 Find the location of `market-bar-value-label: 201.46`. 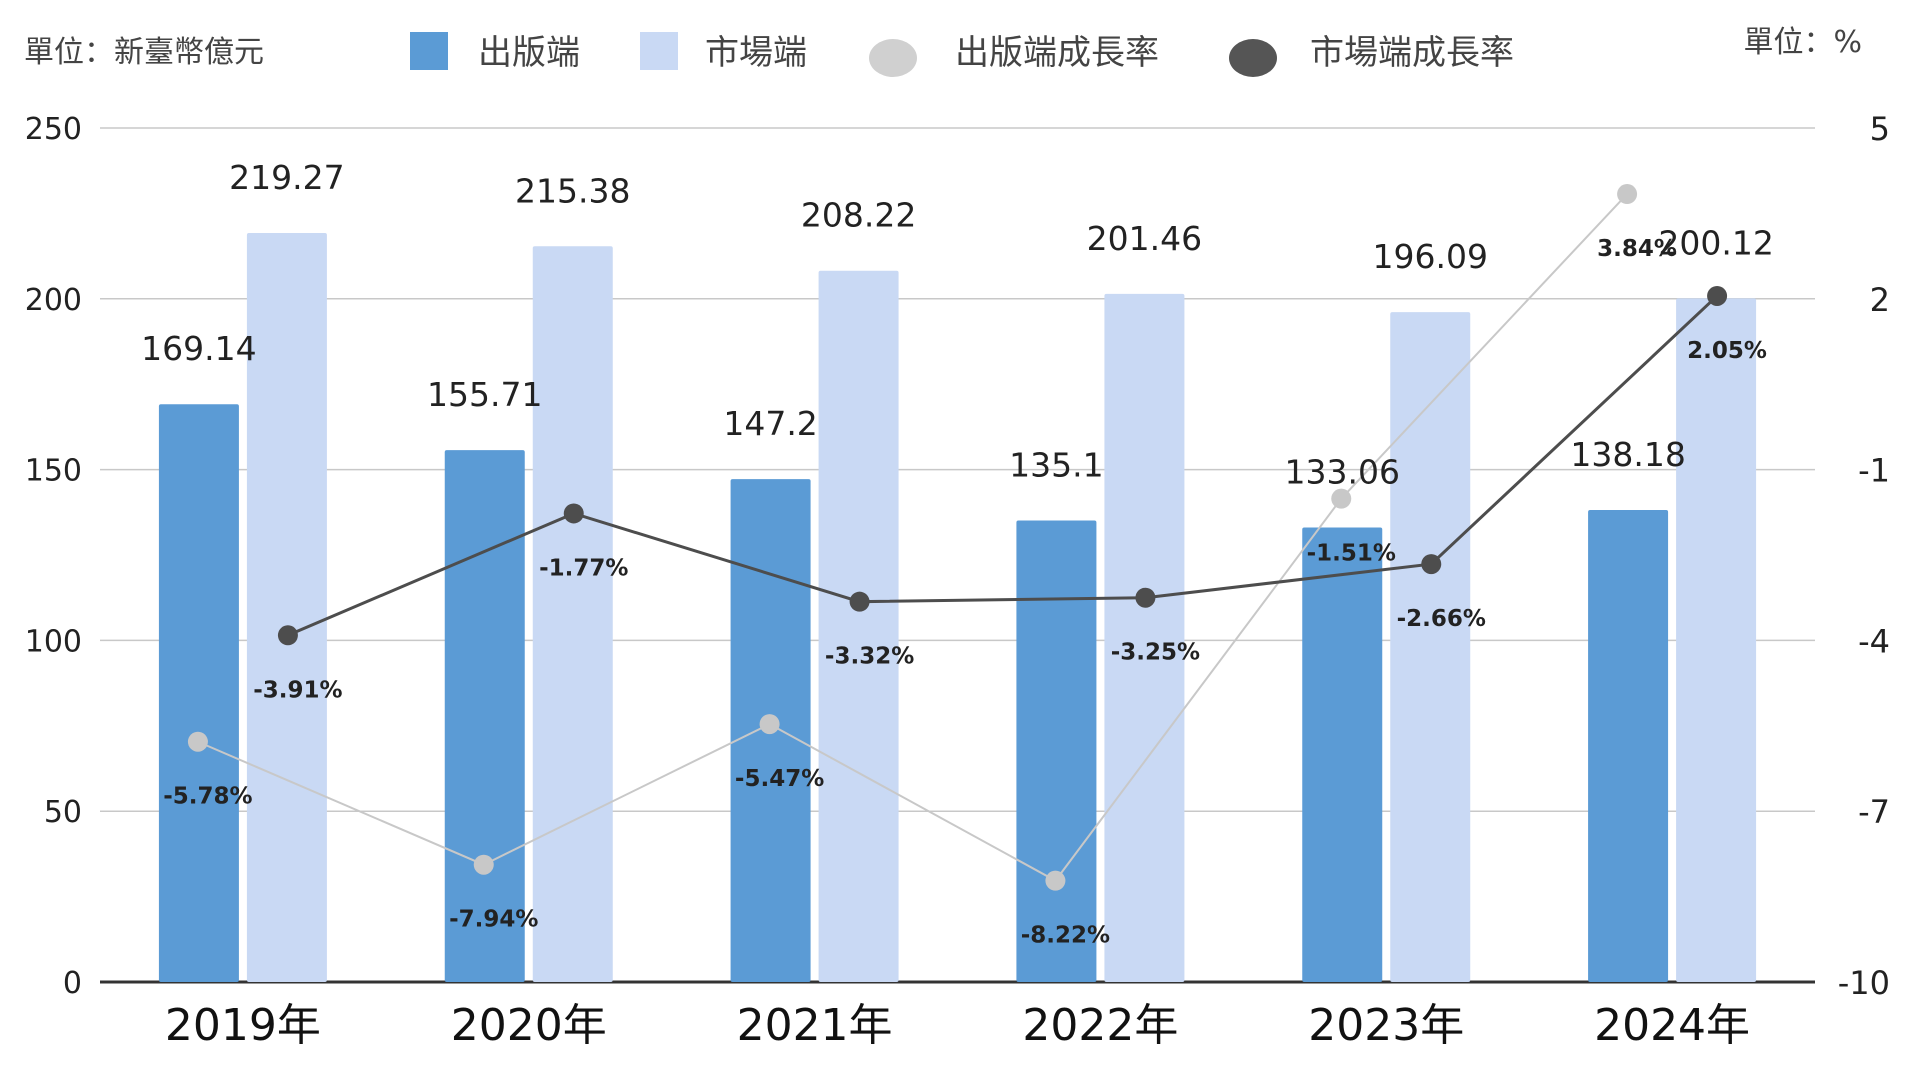

market-bar-value-label: 201.46 is located at coordinates (1144, 238).